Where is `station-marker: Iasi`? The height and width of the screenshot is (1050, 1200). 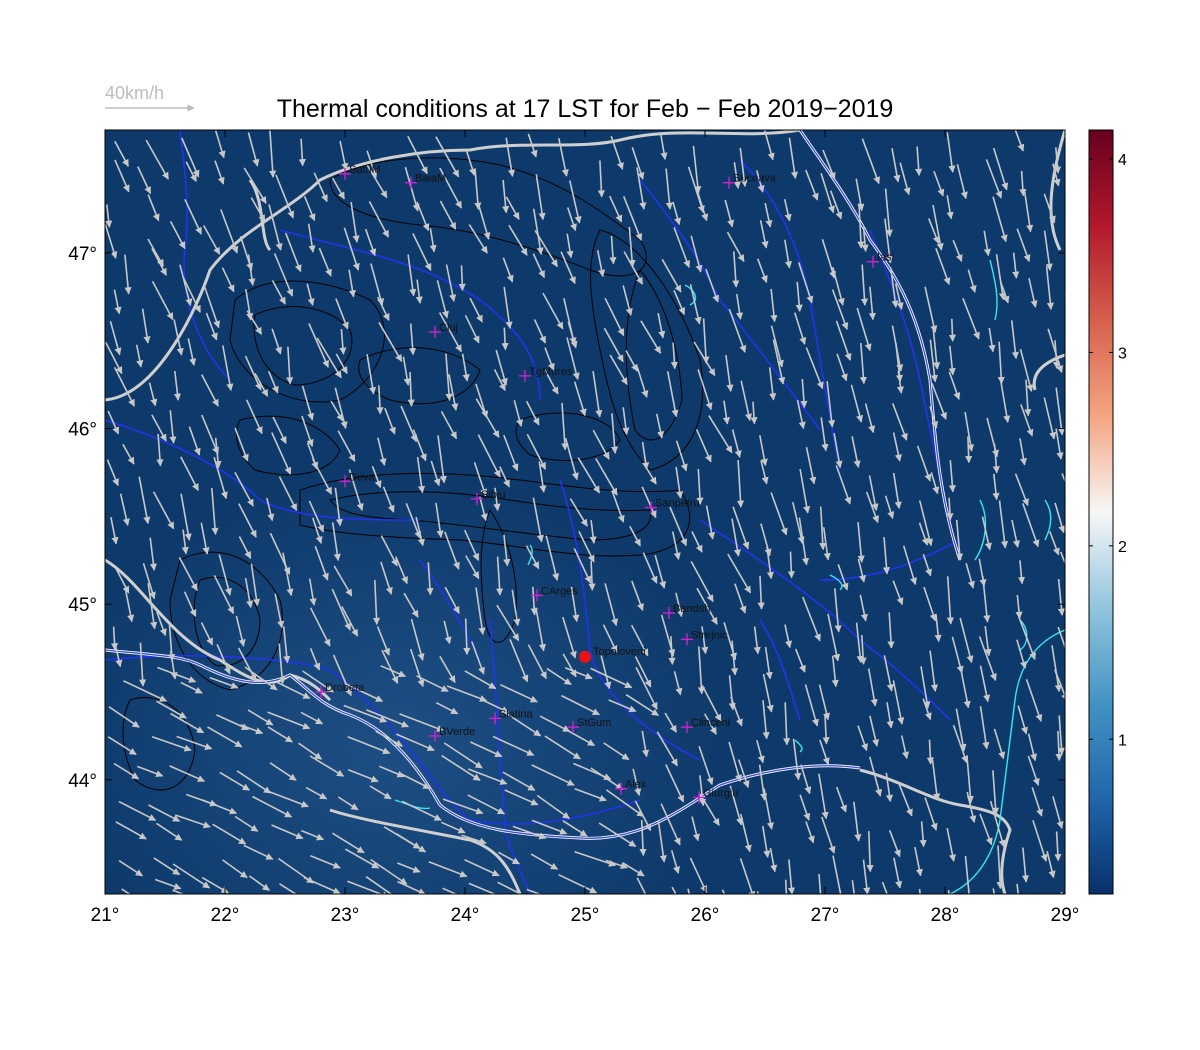 station-marker: Iasi is located at coordinates (880, 260).